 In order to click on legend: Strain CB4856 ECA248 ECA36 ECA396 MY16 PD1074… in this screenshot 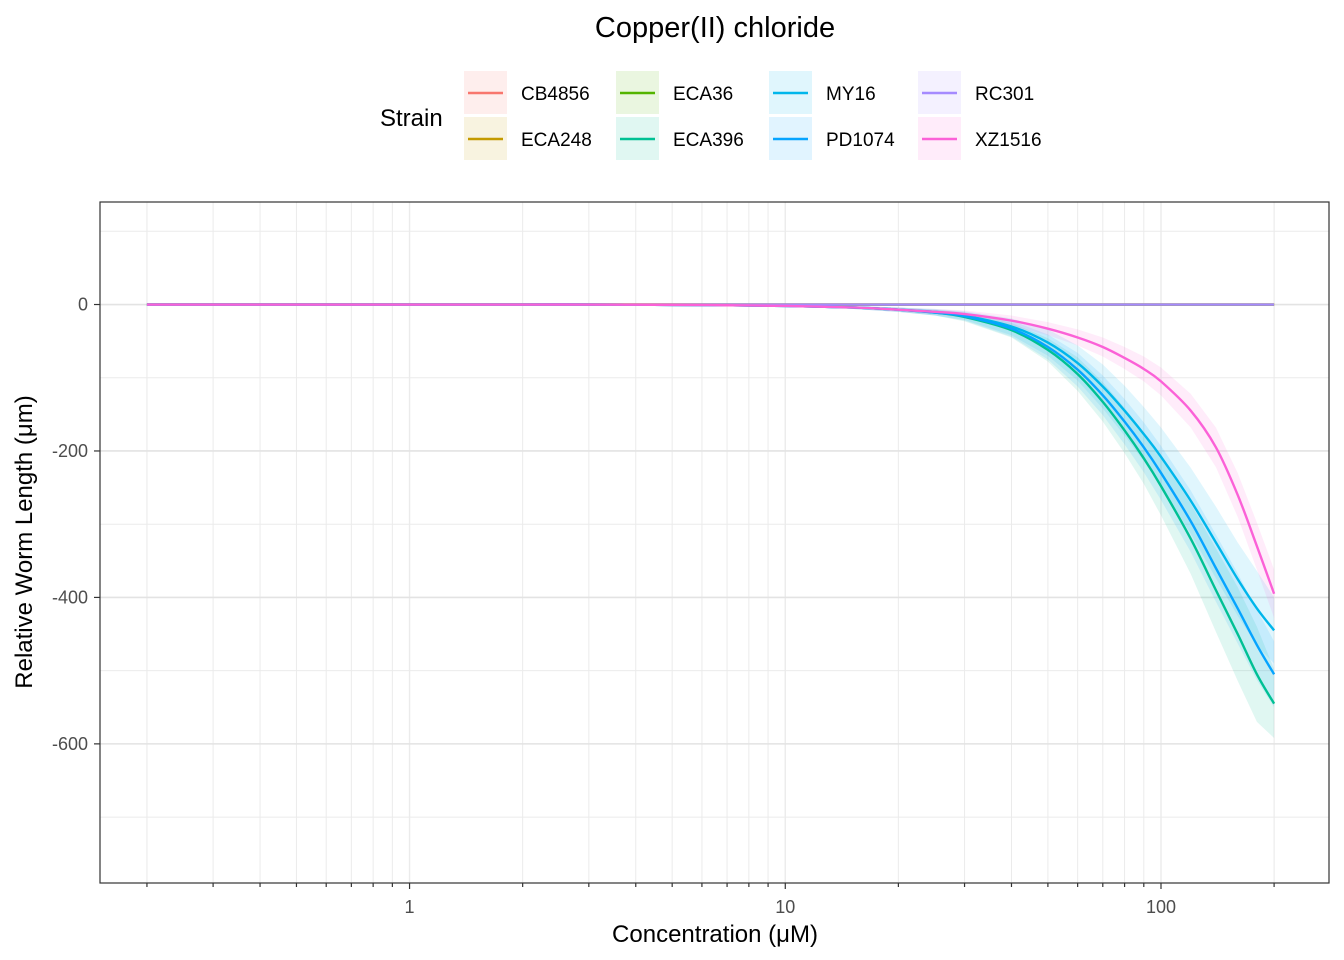, I will do `click(711, 115)`.